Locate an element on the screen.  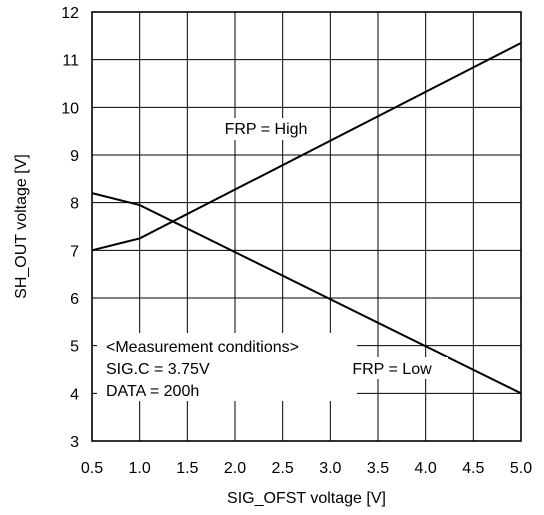
x-tick-label: 1.5 is located at coordinates (187, 468).